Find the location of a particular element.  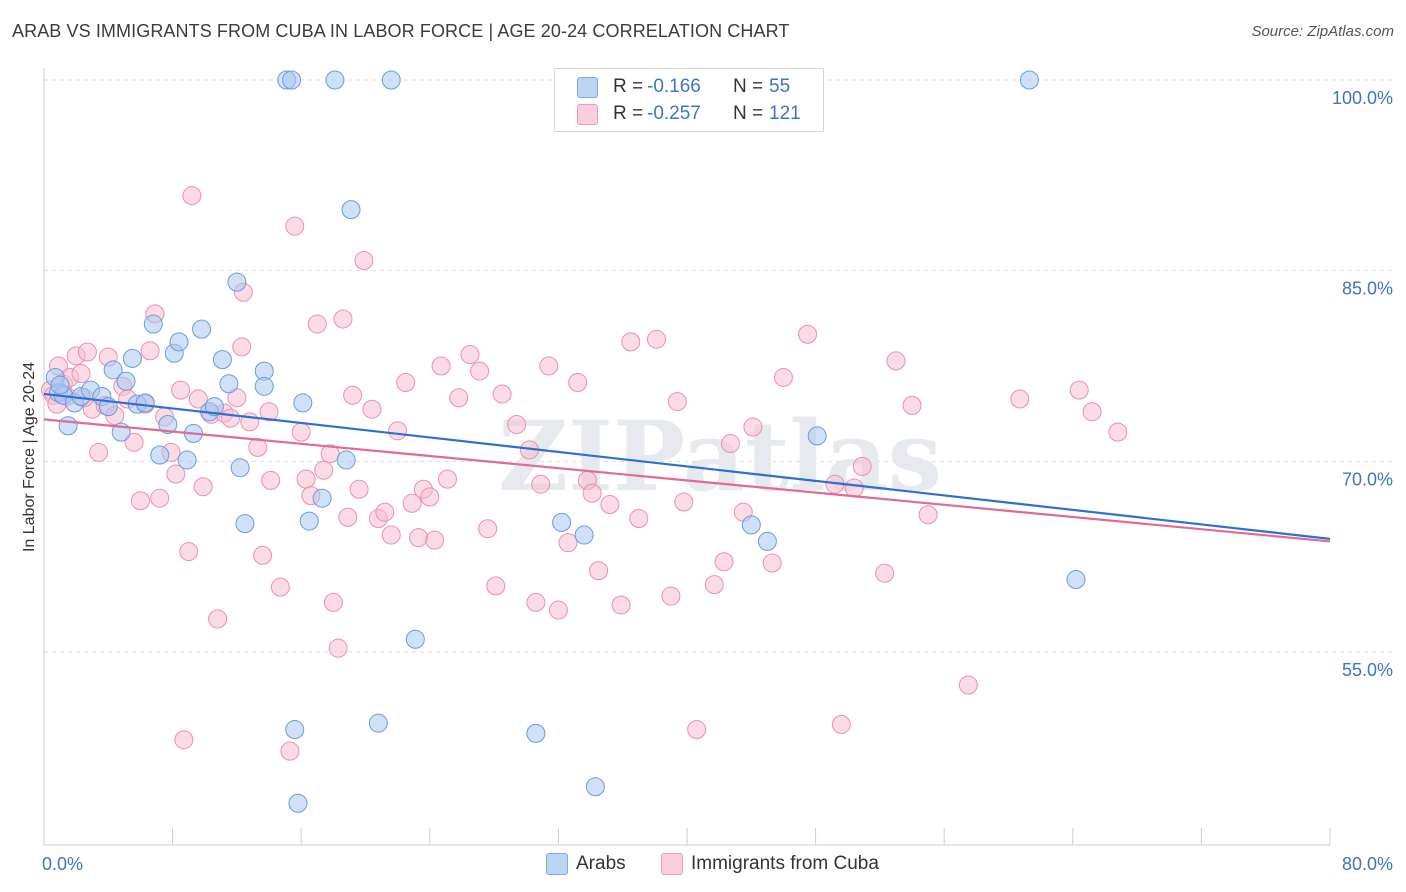

legend-swatch-arabs is located at coordinates (587, 87).